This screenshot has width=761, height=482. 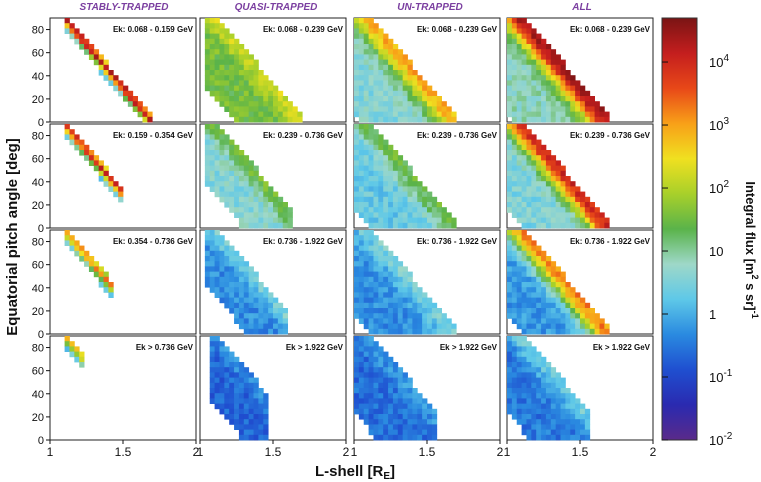 I want to click on x-tick-label: 1, so click(x=354, y=452).